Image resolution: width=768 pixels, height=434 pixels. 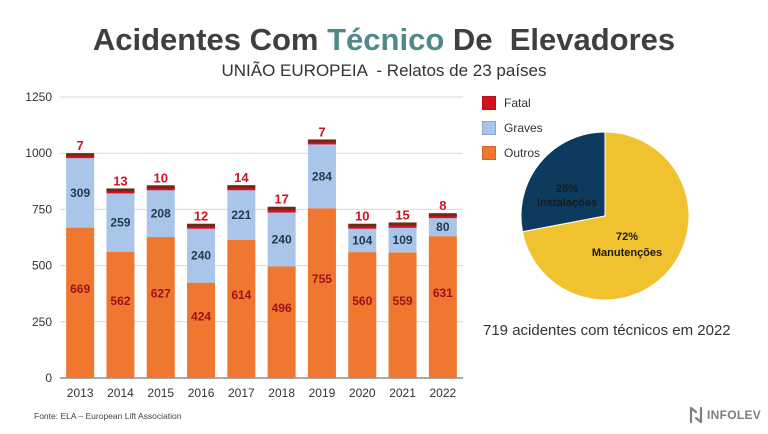 I want to click on legend-label-outros: Outros, so click(x=522, y=152).